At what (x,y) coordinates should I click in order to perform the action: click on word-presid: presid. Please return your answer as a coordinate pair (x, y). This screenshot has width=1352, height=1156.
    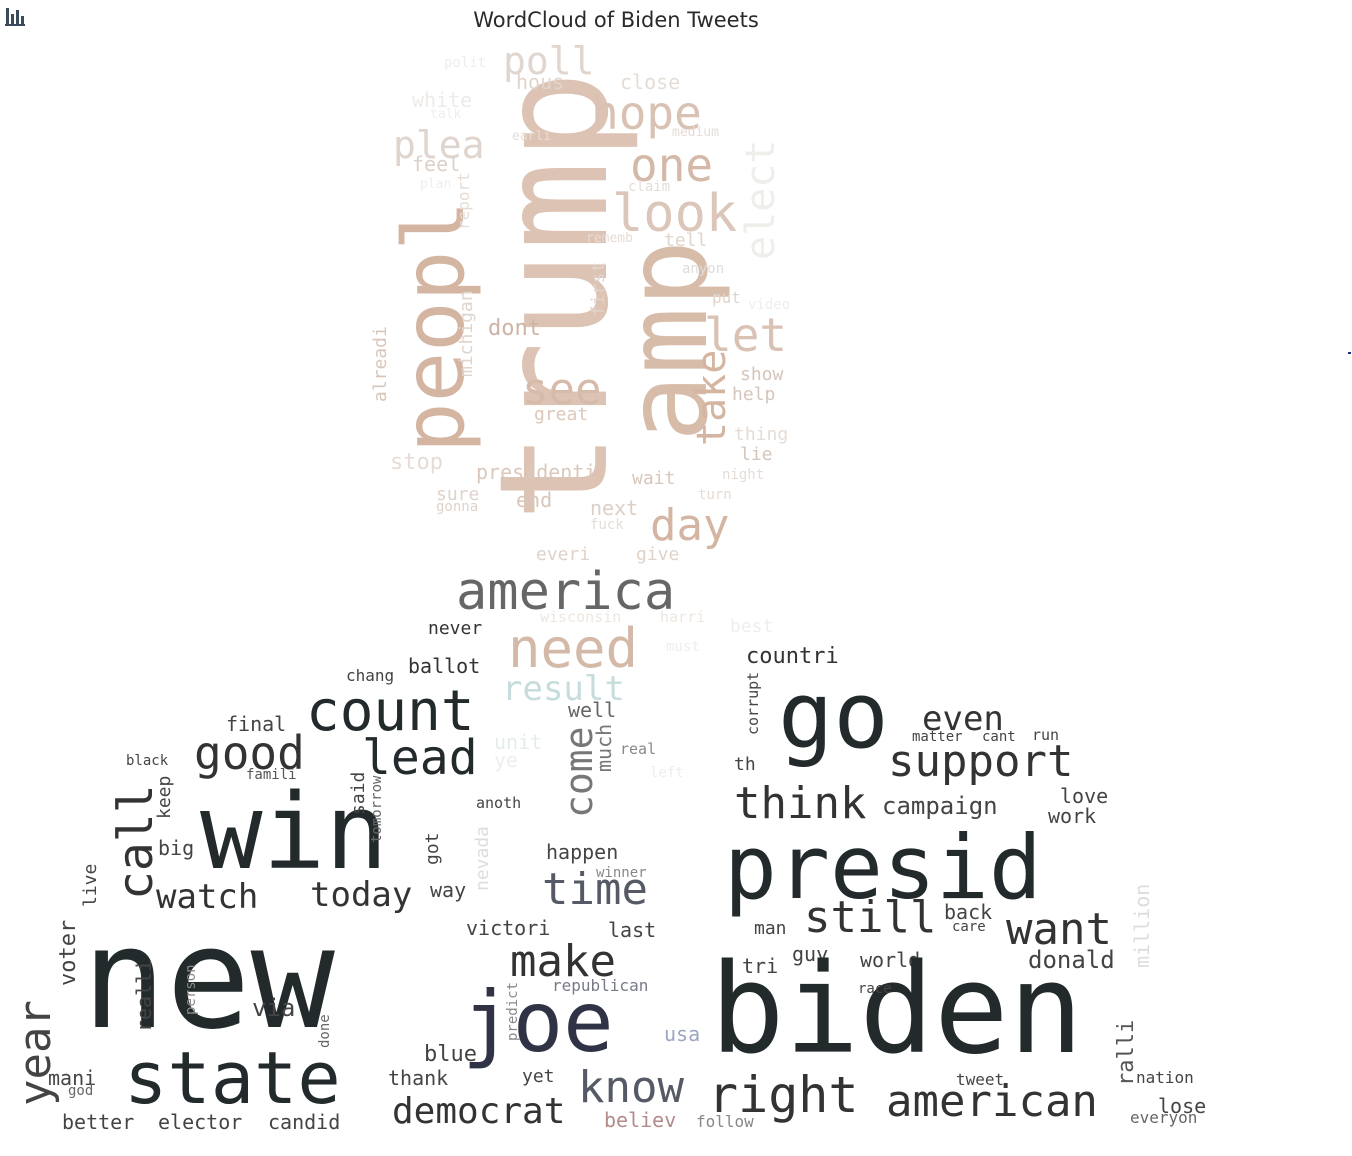
    Looking at the image, I should click on (883, 867).